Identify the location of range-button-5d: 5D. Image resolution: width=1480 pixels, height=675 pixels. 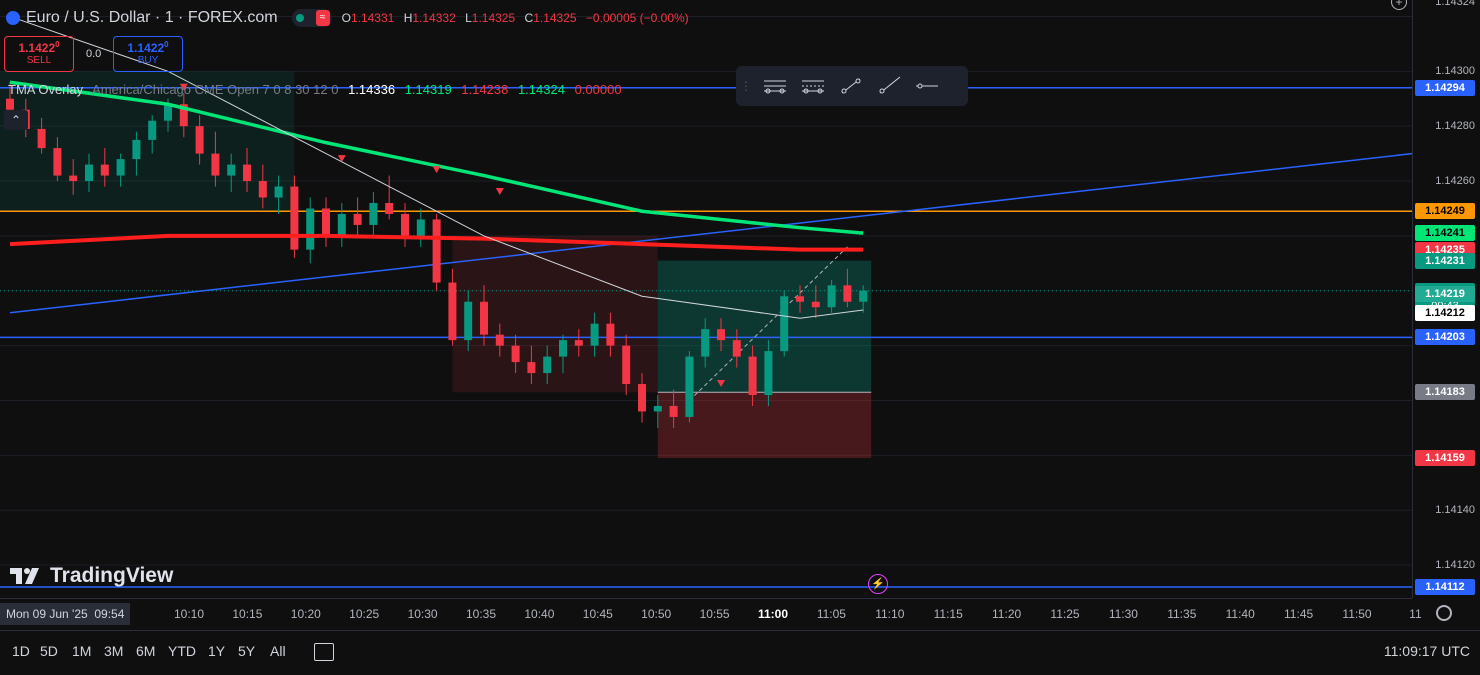
(49, 651).